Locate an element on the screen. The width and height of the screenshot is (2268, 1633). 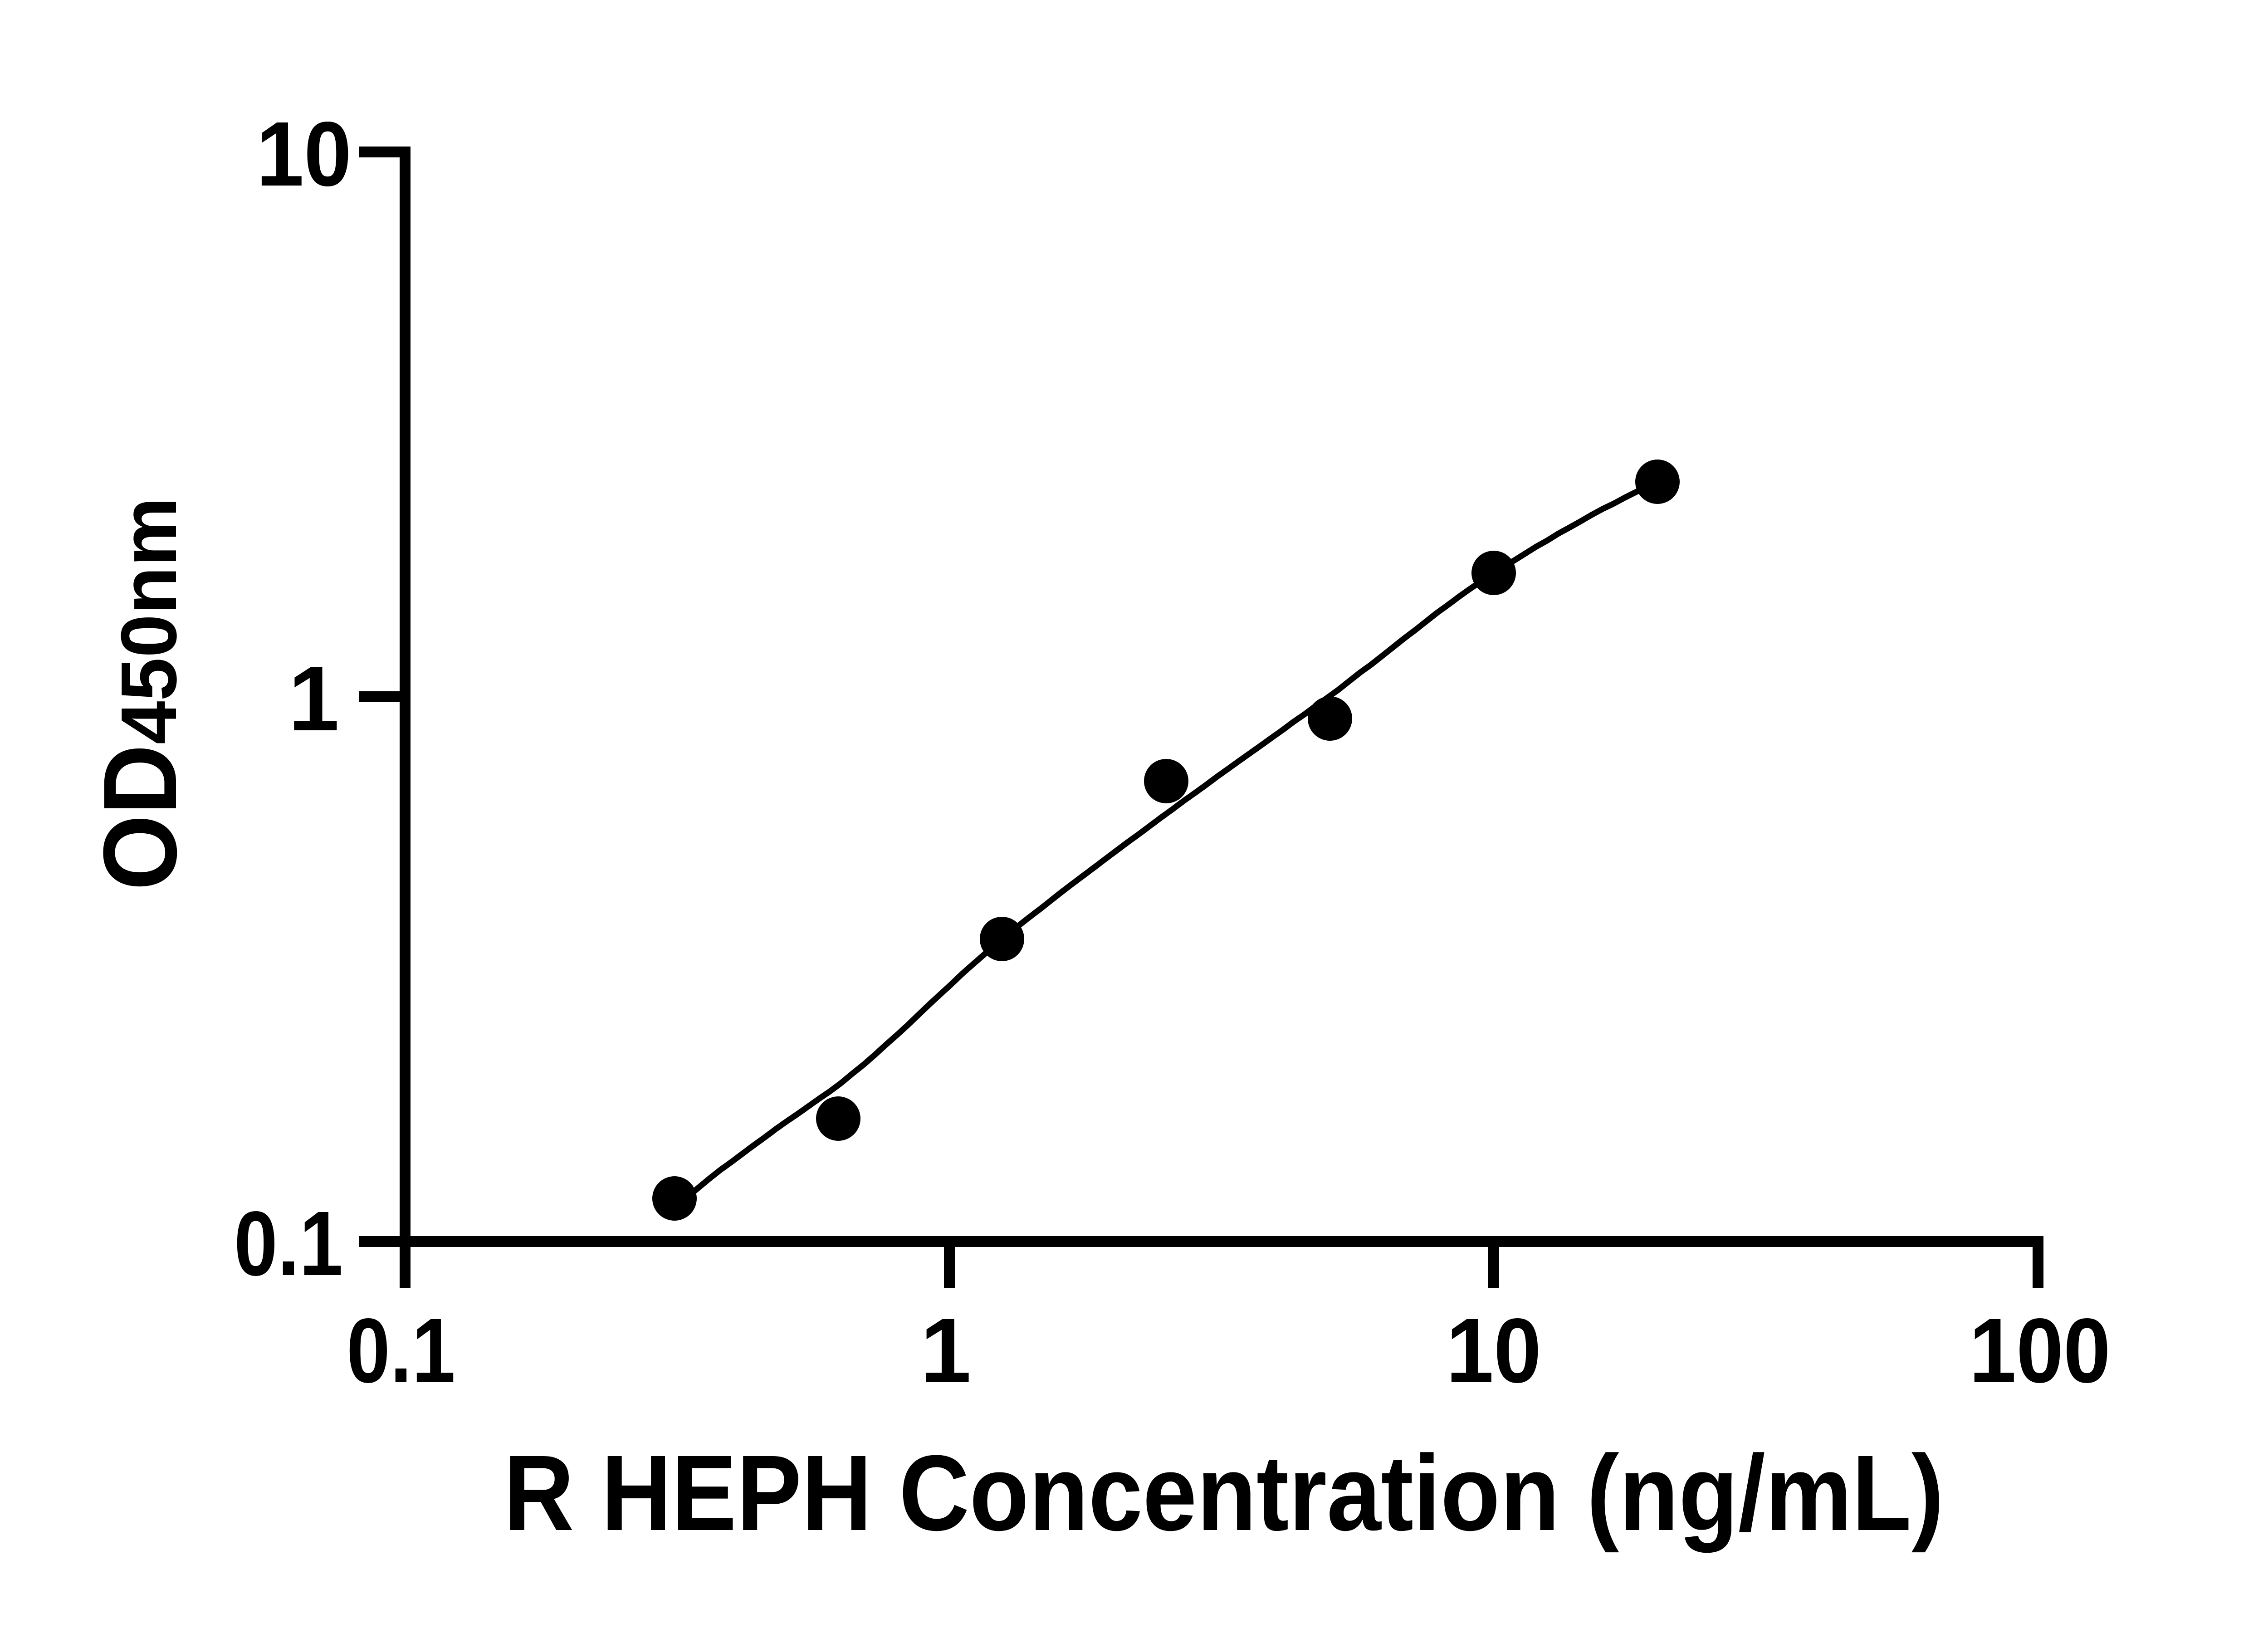
svg-text: R HEPH Concentration (ng/mL) is located at coordinates (1224, 1493).